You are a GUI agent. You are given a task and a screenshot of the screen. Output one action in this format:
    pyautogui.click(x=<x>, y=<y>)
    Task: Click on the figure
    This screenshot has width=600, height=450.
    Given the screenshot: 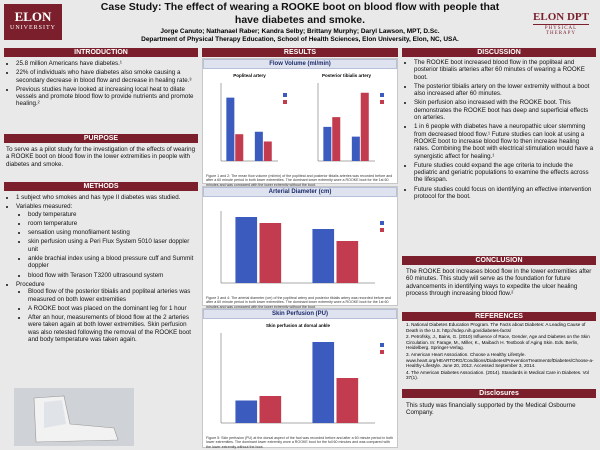 What is the action you would take?
    pyautogui.click(x=302, y=247)
    